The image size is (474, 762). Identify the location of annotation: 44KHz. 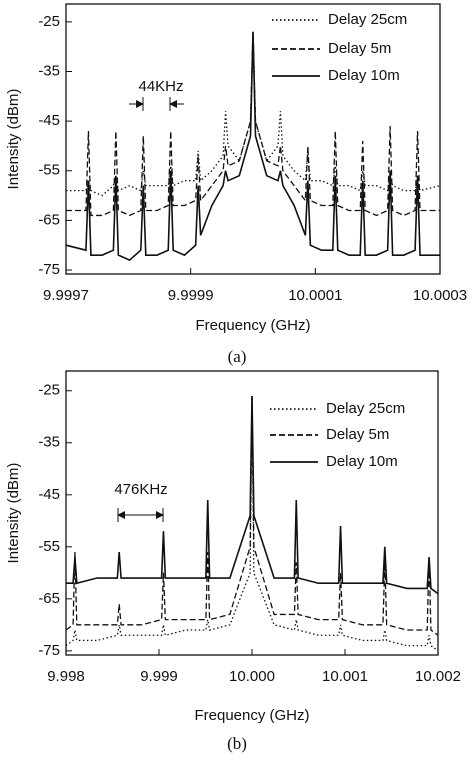
(160, 86).